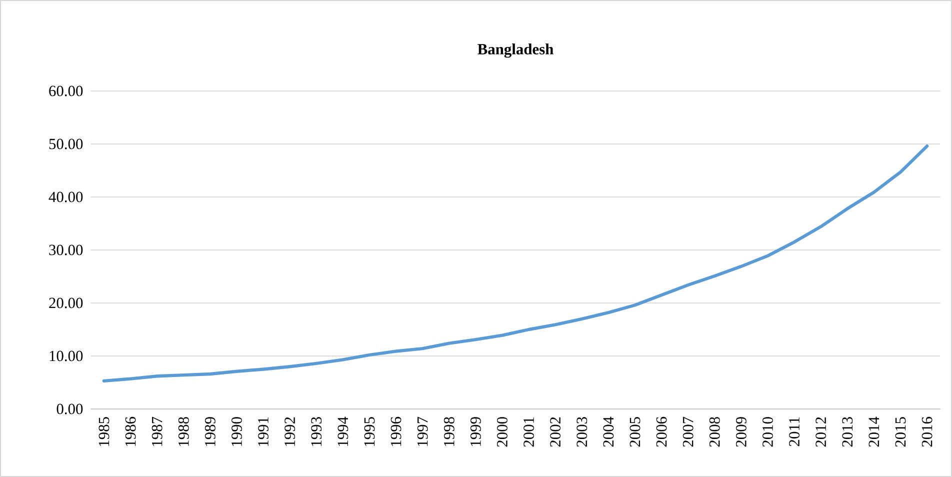 This screenshot has height=477, width=952. I want to click on y-tick-label: 60.00, so click(66, 91).